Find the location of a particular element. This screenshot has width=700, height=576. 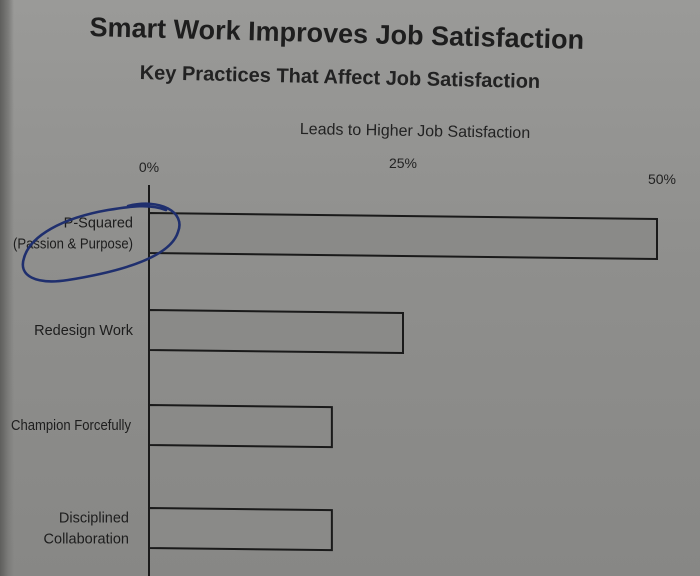

hand-drawn-circle is located at coordinates (101, 242).